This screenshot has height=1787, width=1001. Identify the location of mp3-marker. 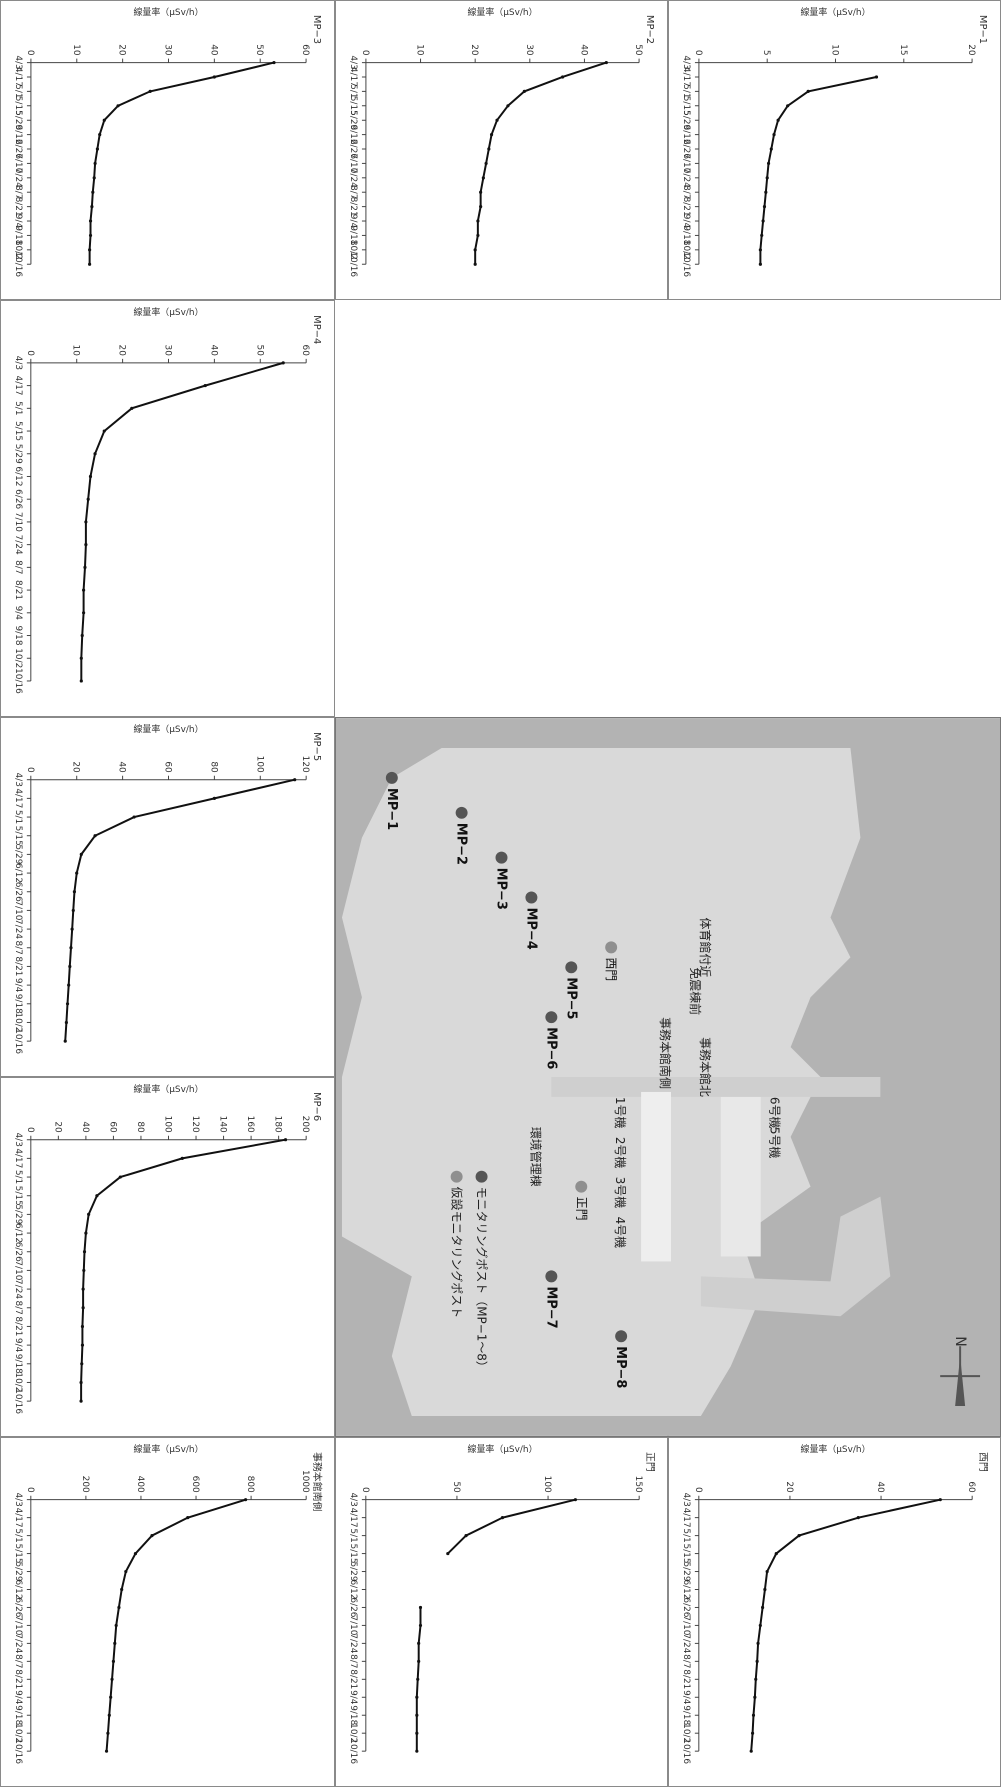
(501, 857).